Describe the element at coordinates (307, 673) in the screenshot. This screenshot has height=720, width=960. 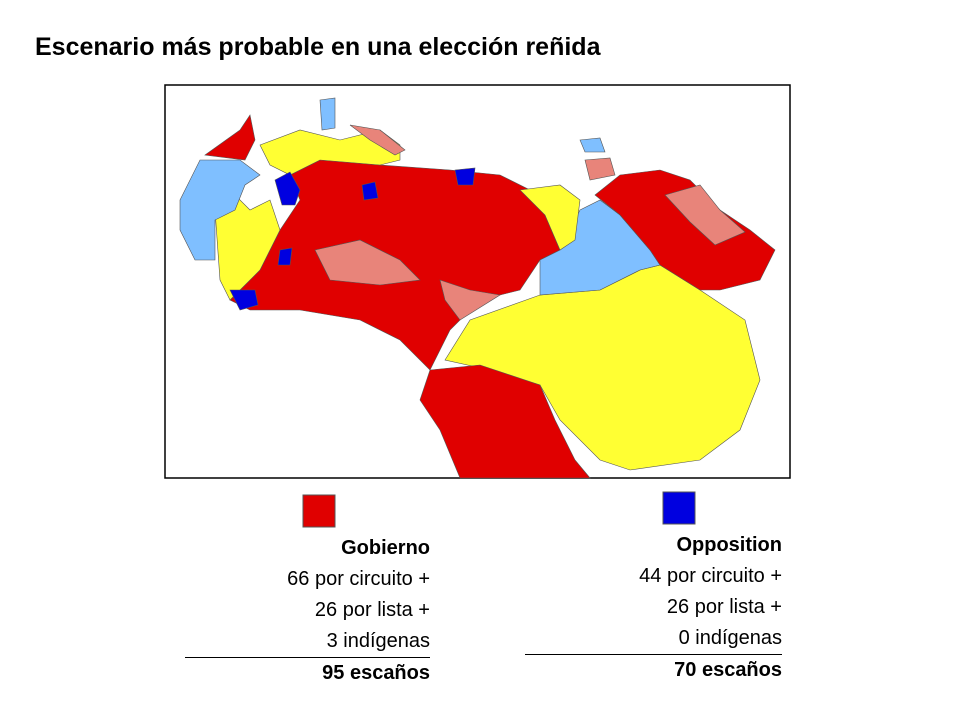
I see `legend-total: 95 escaños` at that location.